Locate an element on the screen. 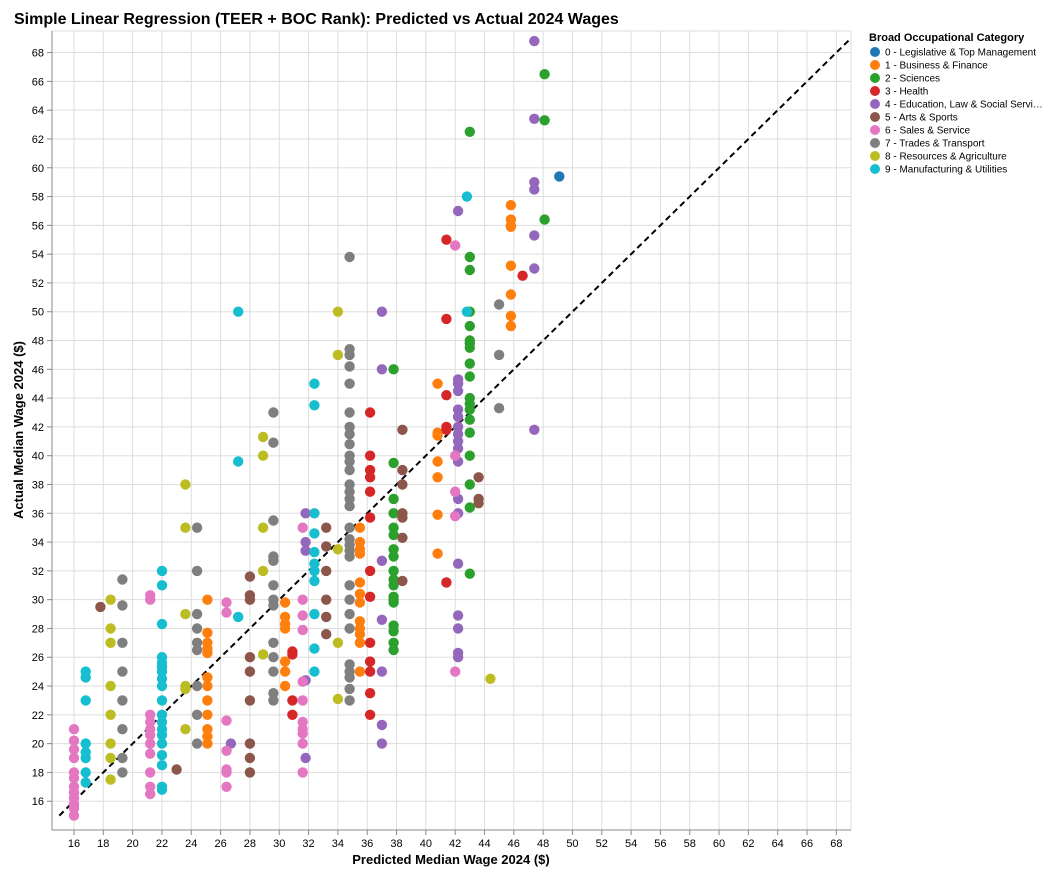  x-tick-label: 36 is located at coordinates (367, 844).